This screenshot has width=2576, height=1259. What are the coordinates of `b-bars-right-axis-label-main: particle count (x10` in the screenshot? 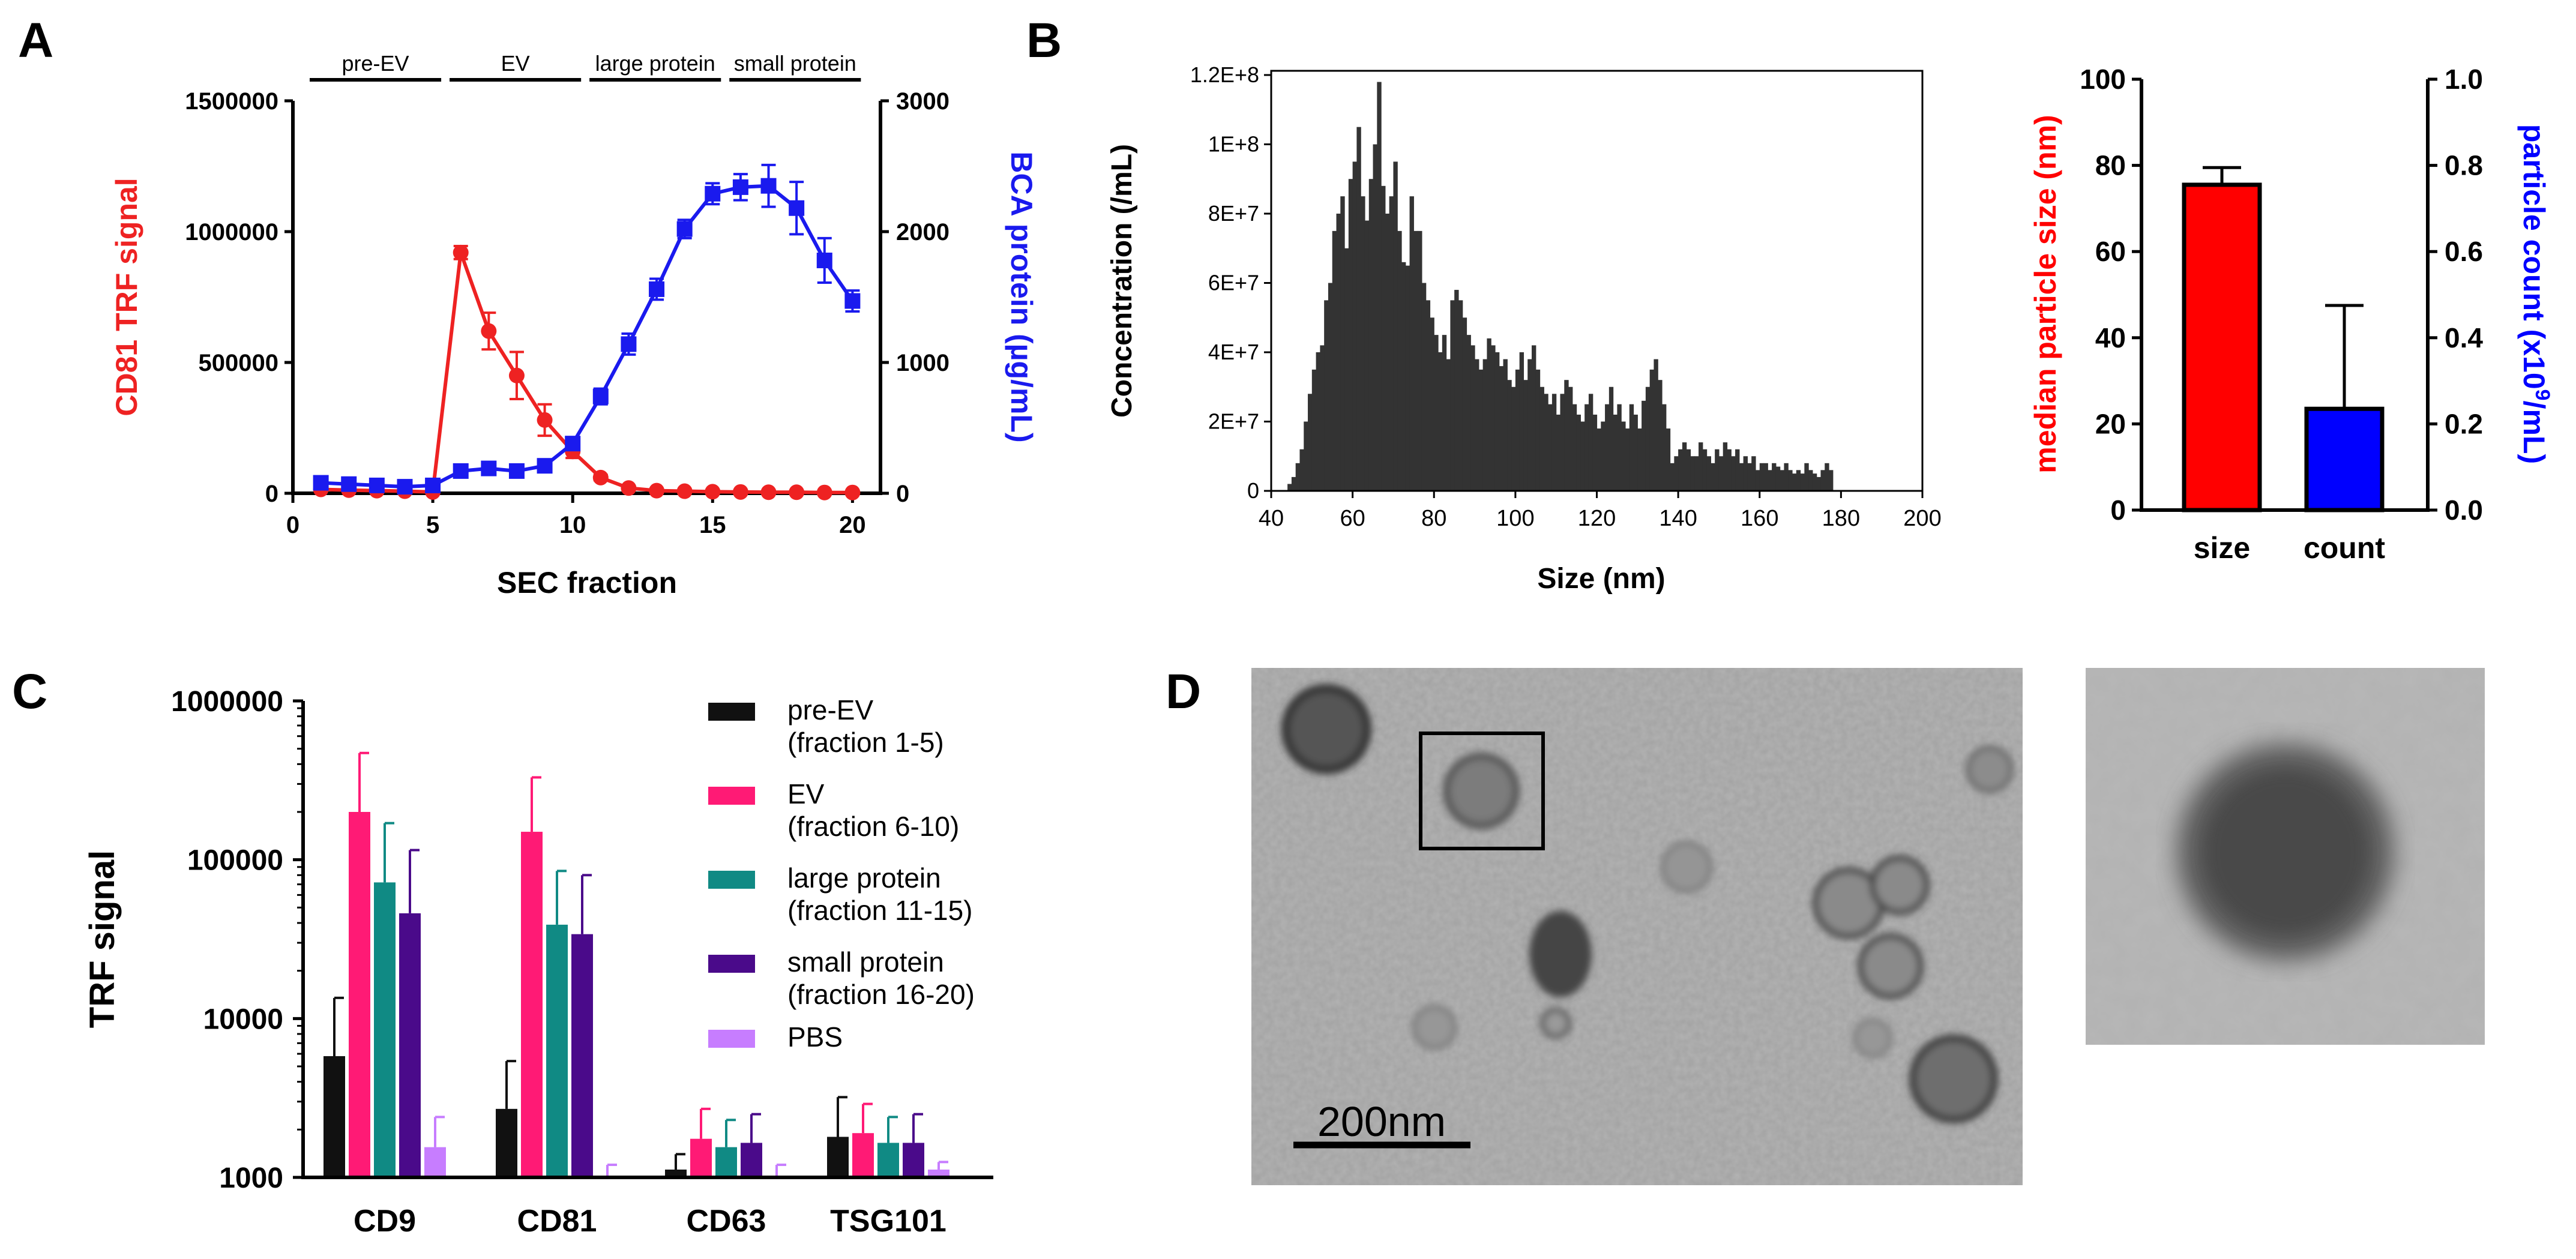 It's located at (2534, 256).